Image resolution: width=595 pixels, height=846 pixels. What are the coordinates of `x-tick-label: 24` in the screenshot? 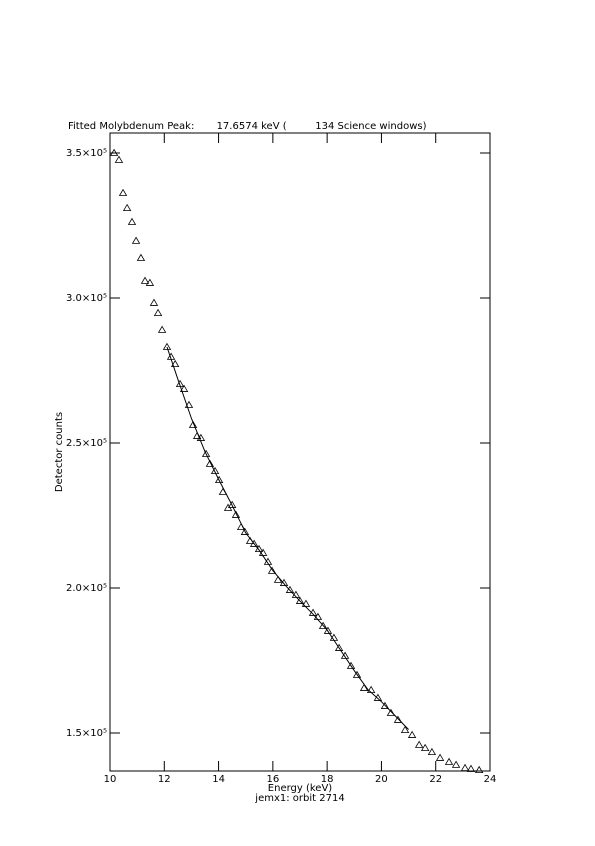 It's located at (490, 779).